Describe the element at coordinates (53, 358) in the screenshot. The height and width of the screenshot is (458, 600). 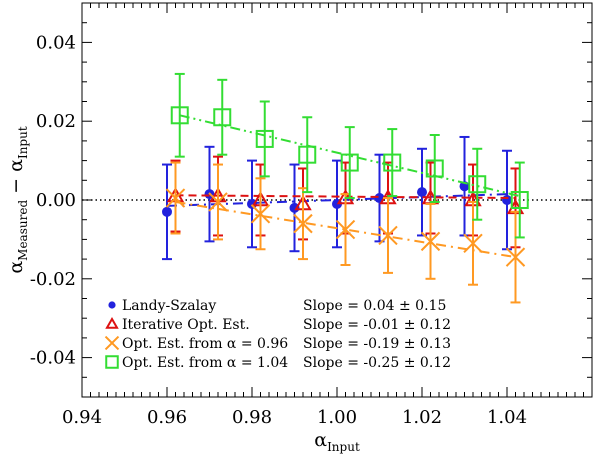
I see `y-tick-label: -0.04` at that location.